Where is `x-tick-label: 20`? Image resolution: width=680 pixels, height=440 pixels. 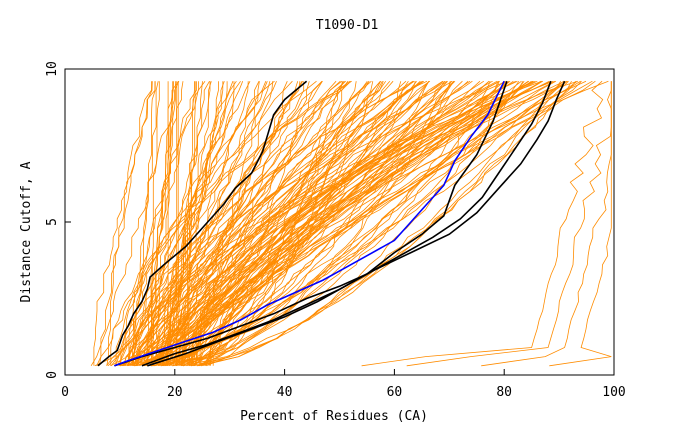 x-tick-label: 20 is located at coordinates (175, 392).